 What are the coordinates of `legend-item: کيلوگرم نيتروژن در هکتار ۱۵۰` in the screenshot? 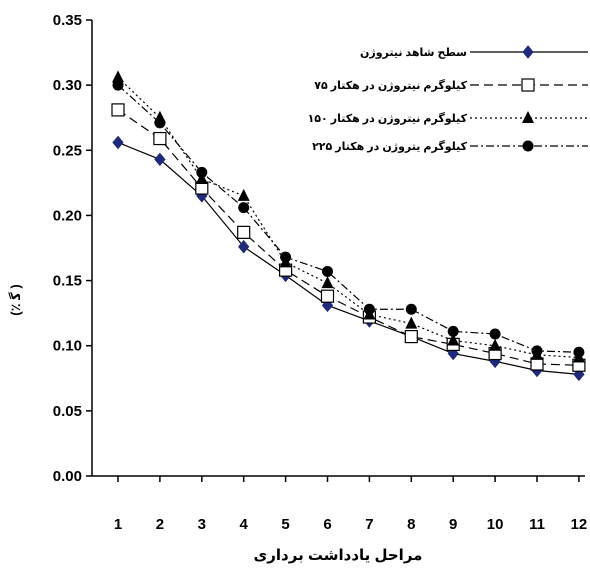 It's located at (448, 118).